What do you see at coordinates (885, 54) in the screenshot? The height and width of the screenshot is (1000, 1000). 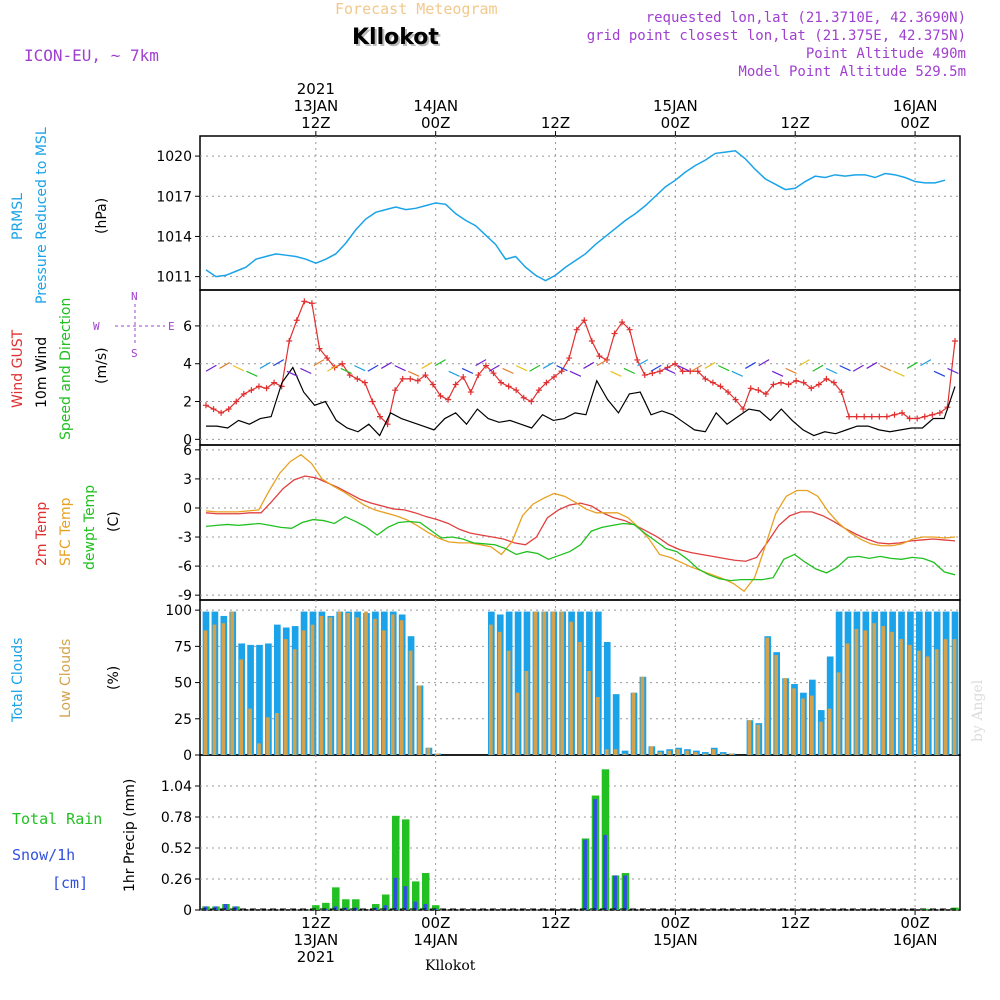 I see `point-altitude: Point Altitude 490m` at bounding box center [885, 54].